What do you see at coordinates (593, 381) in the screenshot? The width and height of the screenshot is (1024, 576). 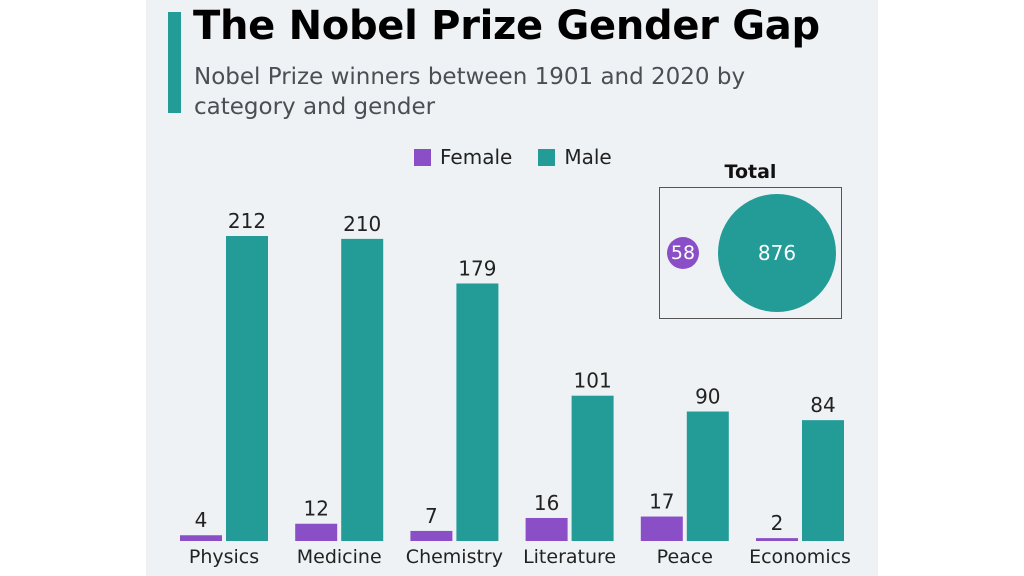 I see `data-label-male-literature: 101` at bounding box center [593, 381].